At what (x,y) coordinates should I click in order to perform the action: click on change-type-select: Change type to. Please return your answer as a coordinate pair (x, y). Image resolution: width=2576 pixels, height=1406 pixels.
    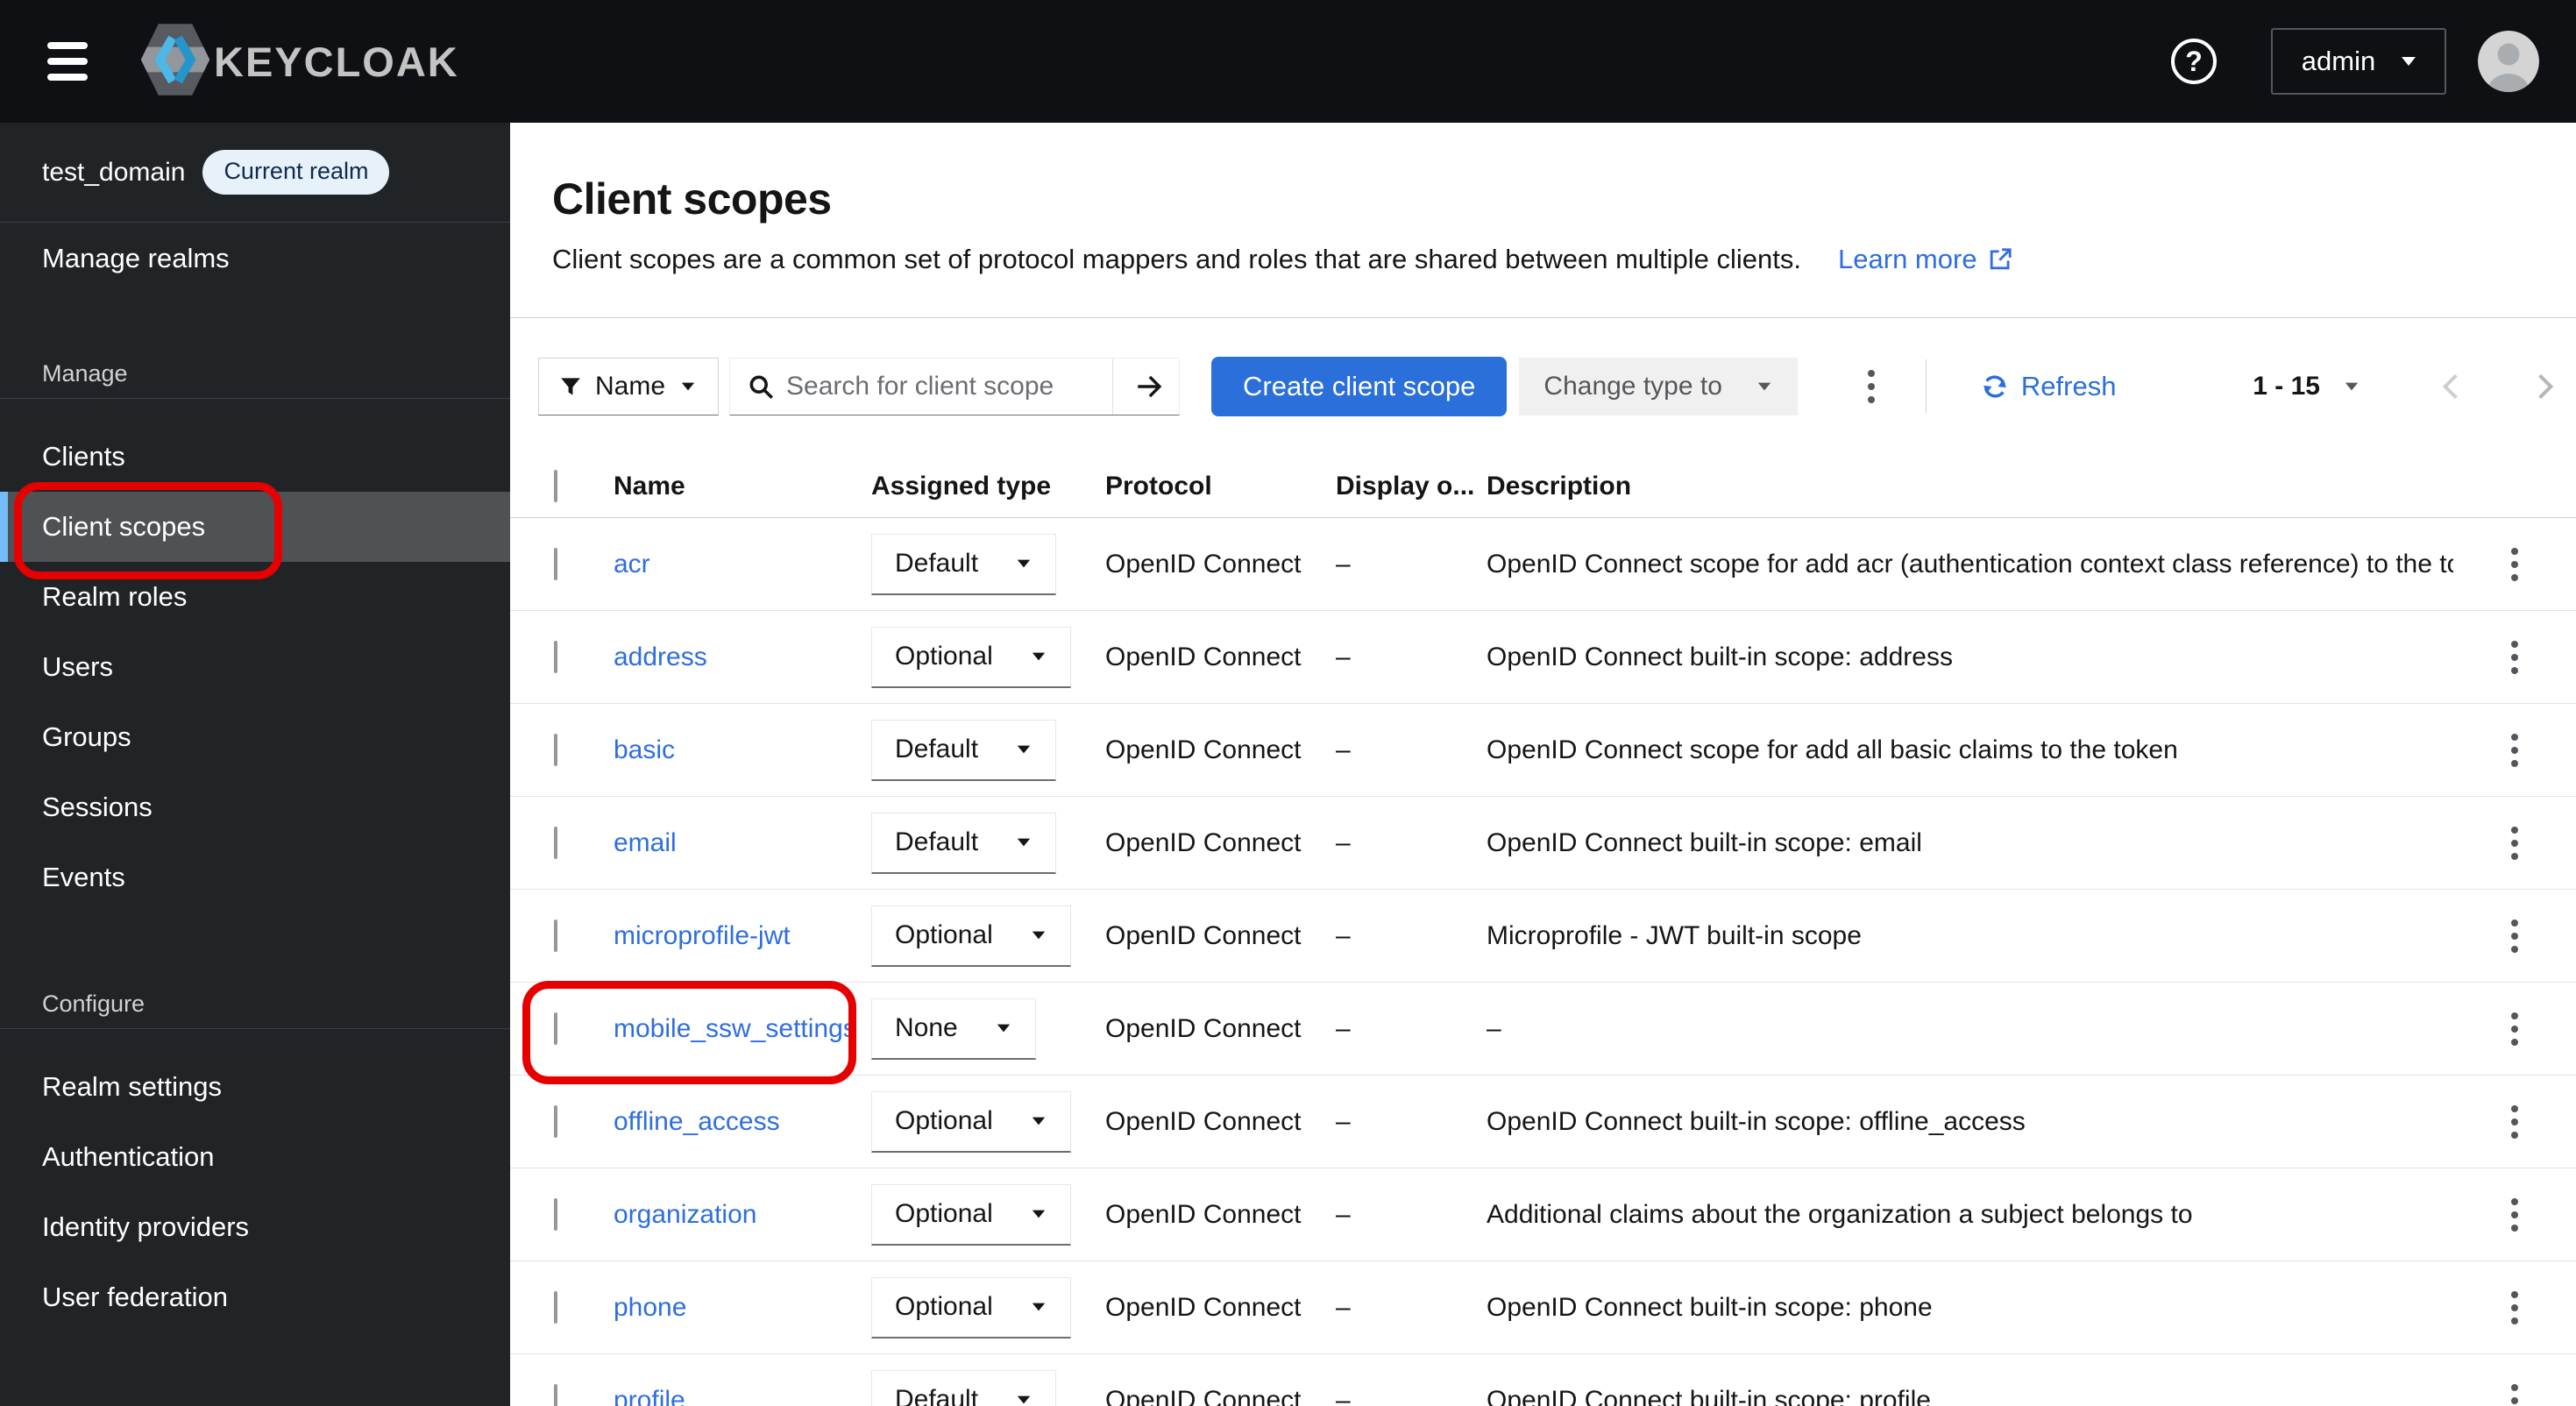
    Looking at the image, I should click on (1658, 386).